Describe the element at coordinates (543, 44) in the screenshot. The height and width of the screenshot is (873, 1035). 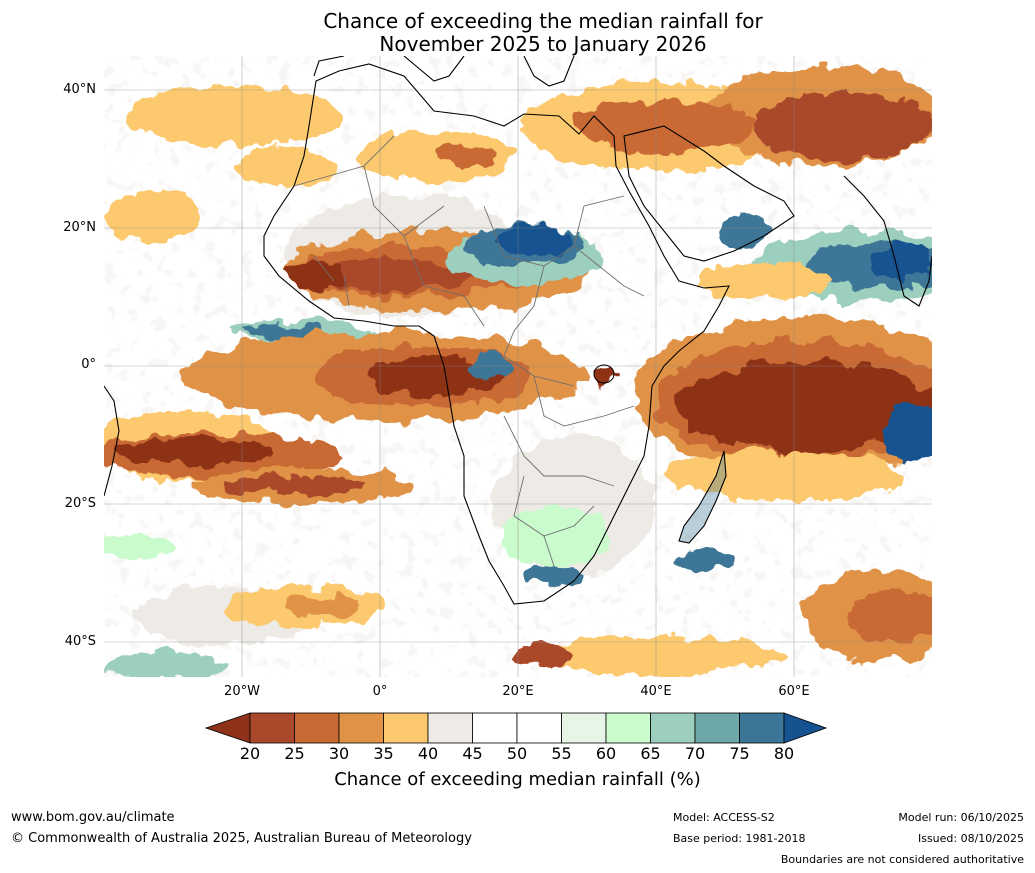
I see `map-title-line-2: November 2025 to January 2026` at that location.